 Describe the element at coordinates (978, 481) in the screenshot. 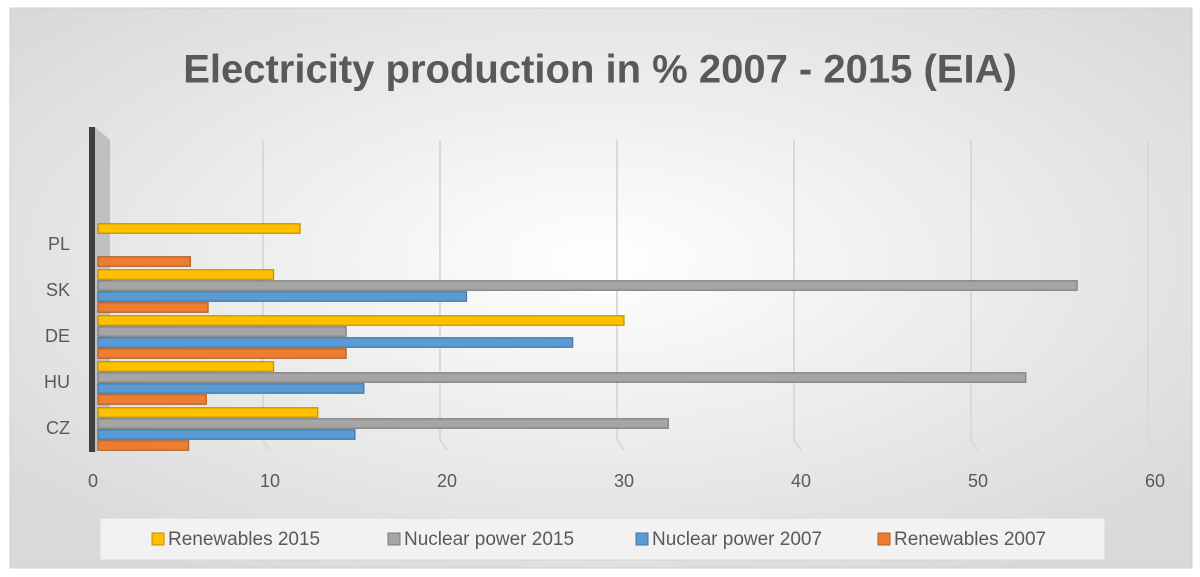

I see `x-tick-label: 50` at that location.